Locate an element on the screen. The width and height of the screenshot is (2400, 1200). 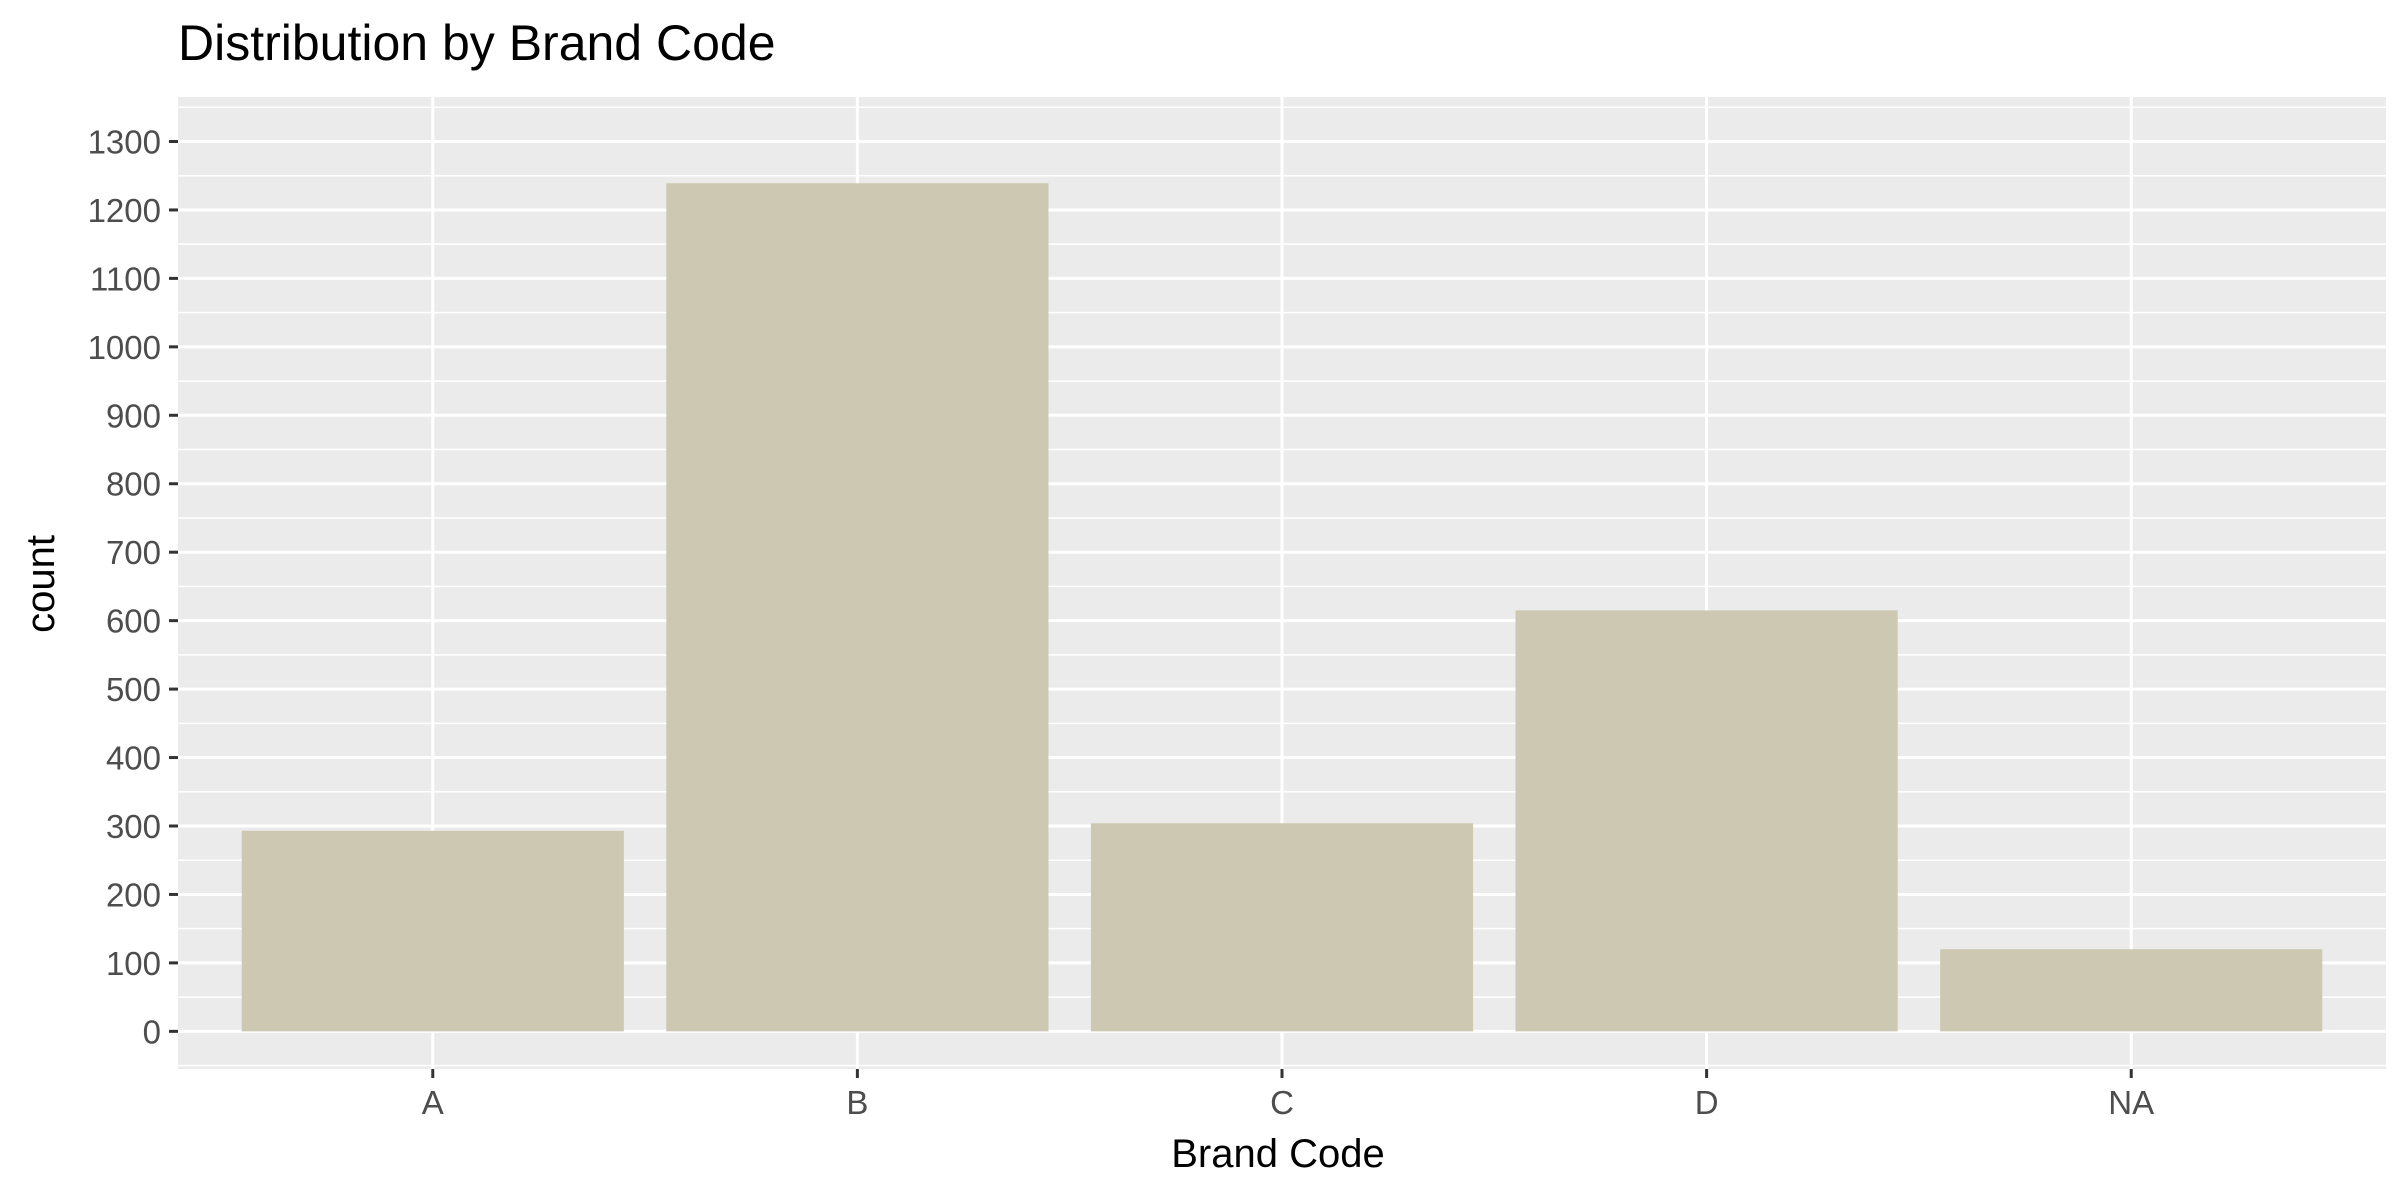
y-tick-label: 1000 is located at coordinates (124, 347).